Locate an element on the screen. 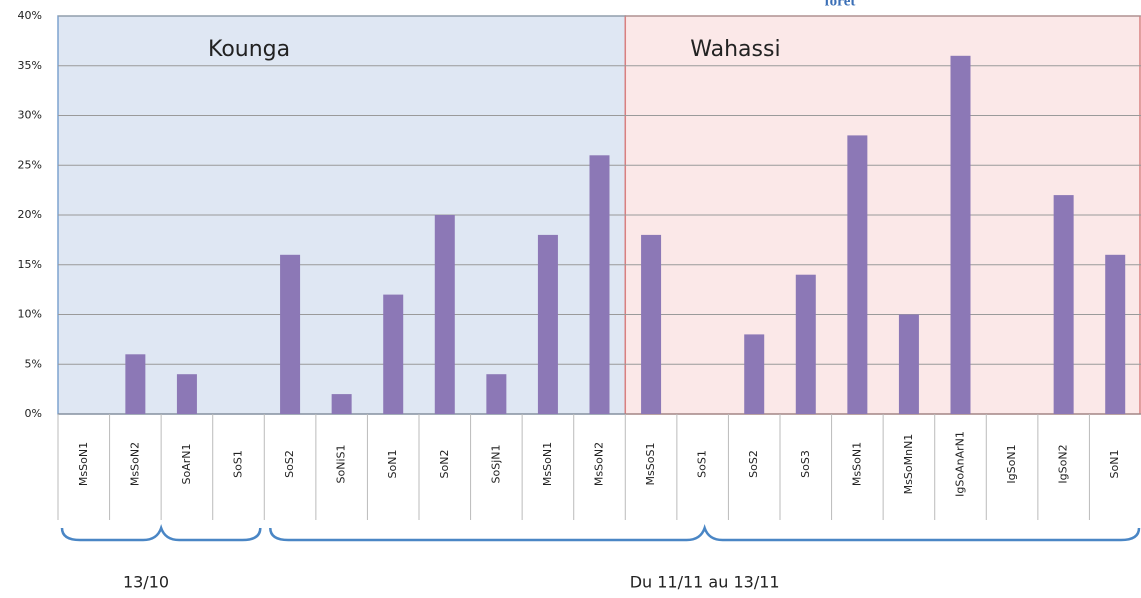  x-tick-label: IgSoAnArN1 is located at coordinates (960, 464).